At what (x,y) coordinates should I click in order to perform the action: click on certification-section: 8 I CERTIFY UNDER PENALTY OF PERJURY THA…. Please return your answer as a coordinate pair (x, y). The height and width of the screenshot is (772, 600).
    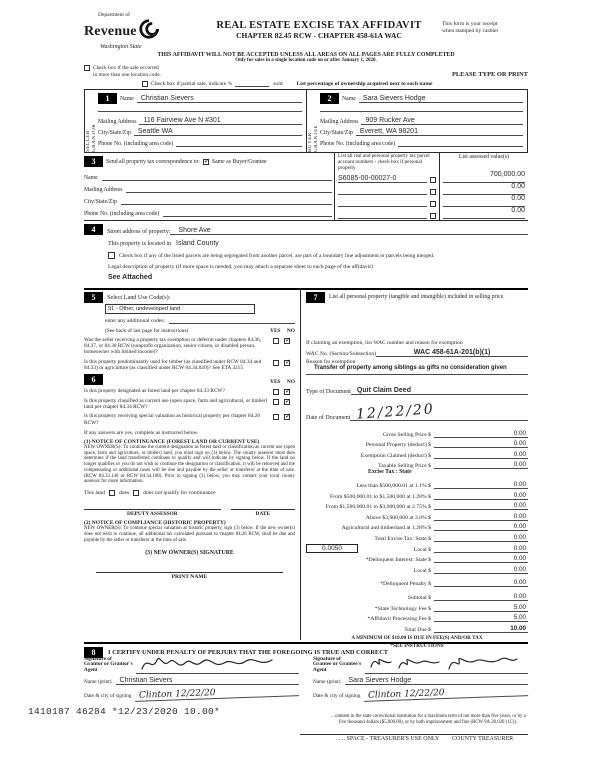
    Looking at the image, I should click on (306, 672).